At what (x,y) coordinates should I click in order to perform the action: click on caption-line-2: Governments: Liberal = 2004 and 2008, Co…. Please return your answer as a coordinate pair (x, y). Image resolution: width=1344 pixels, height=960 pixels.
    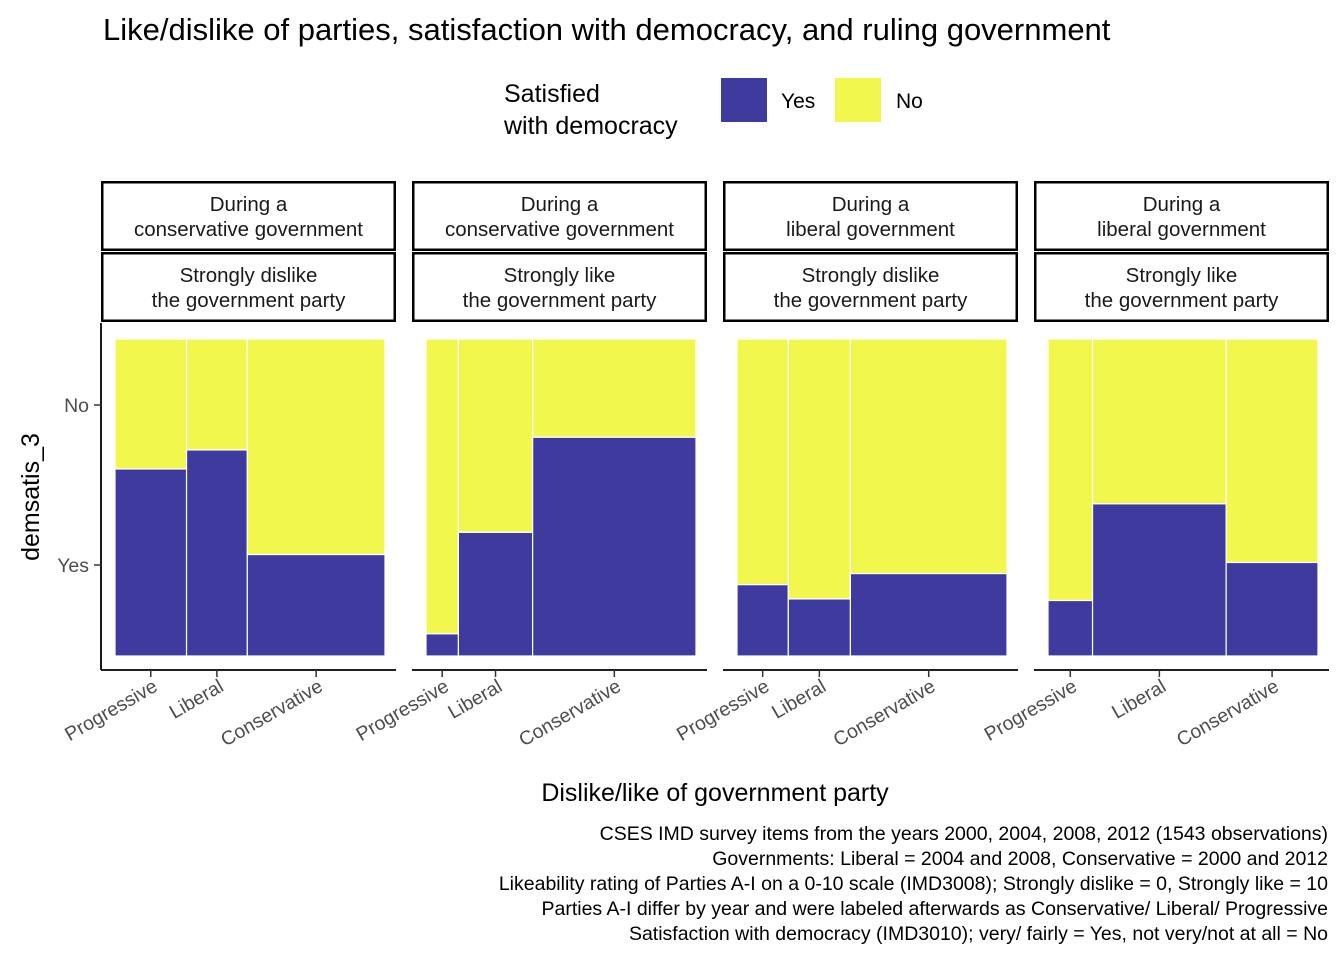
    Looking at the image, I should click on (1020, 859).